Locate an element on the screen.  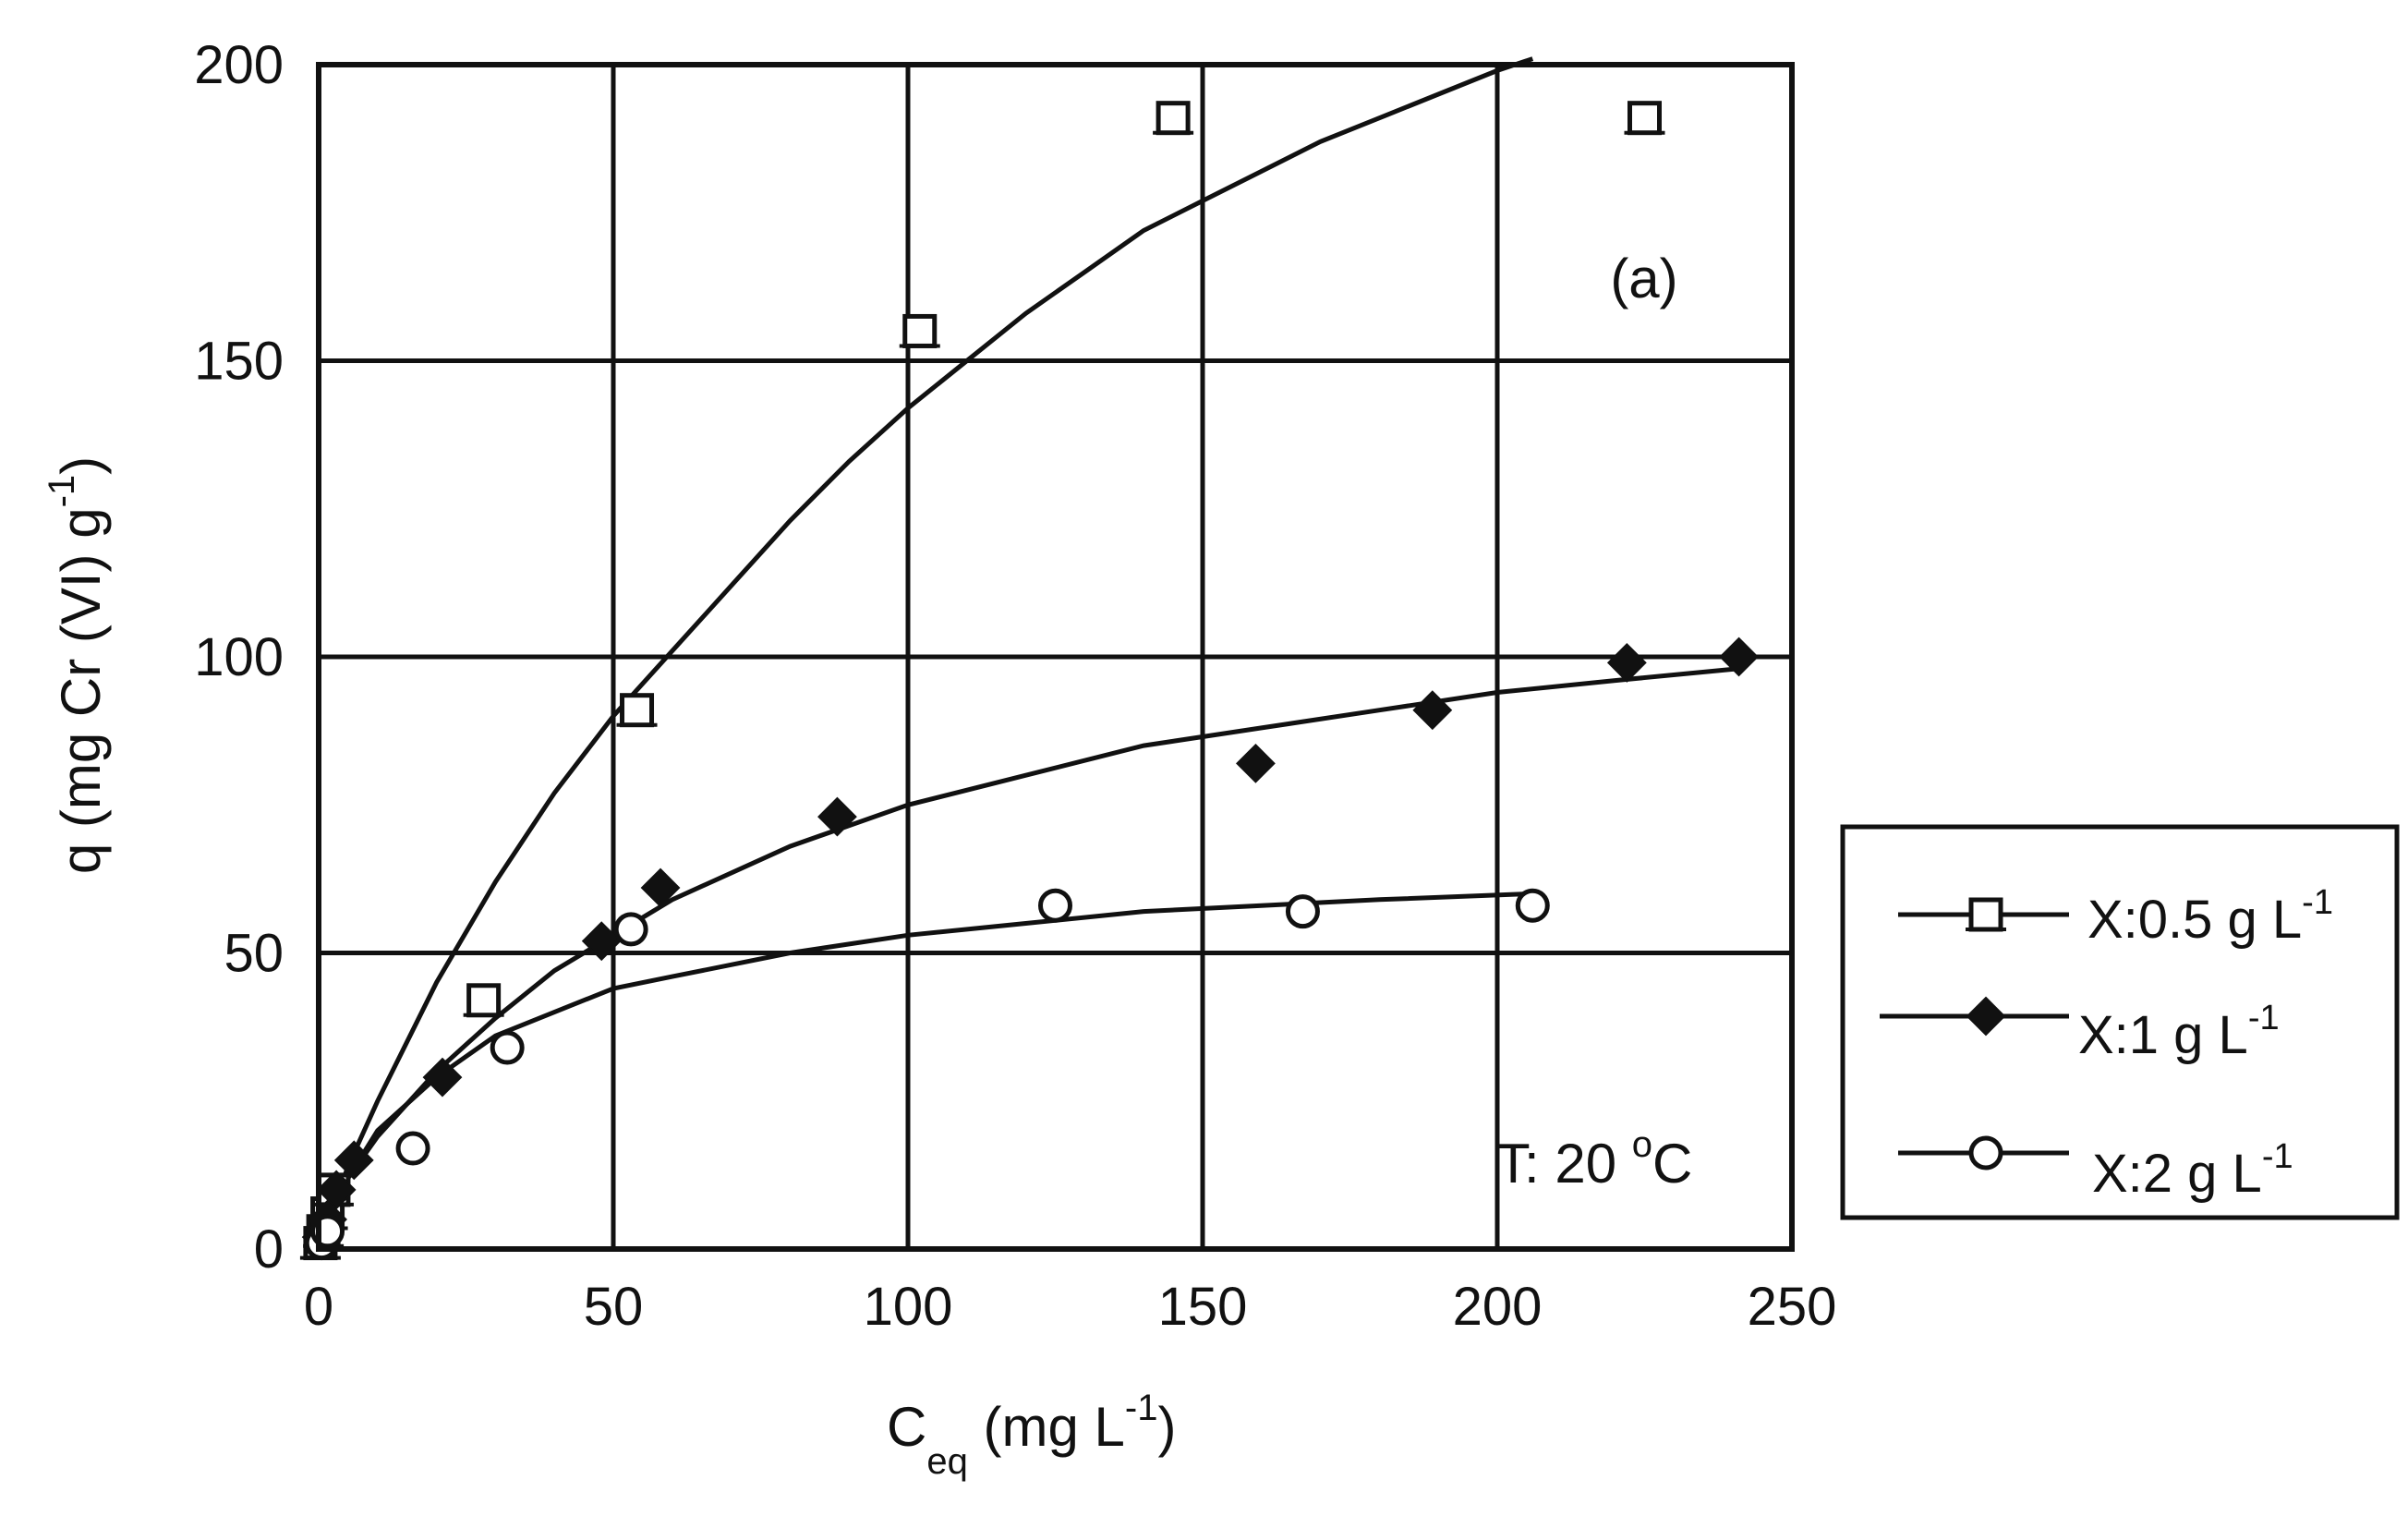
legend-label-1-sup: -1 is located at coordinates (2264, 1018).